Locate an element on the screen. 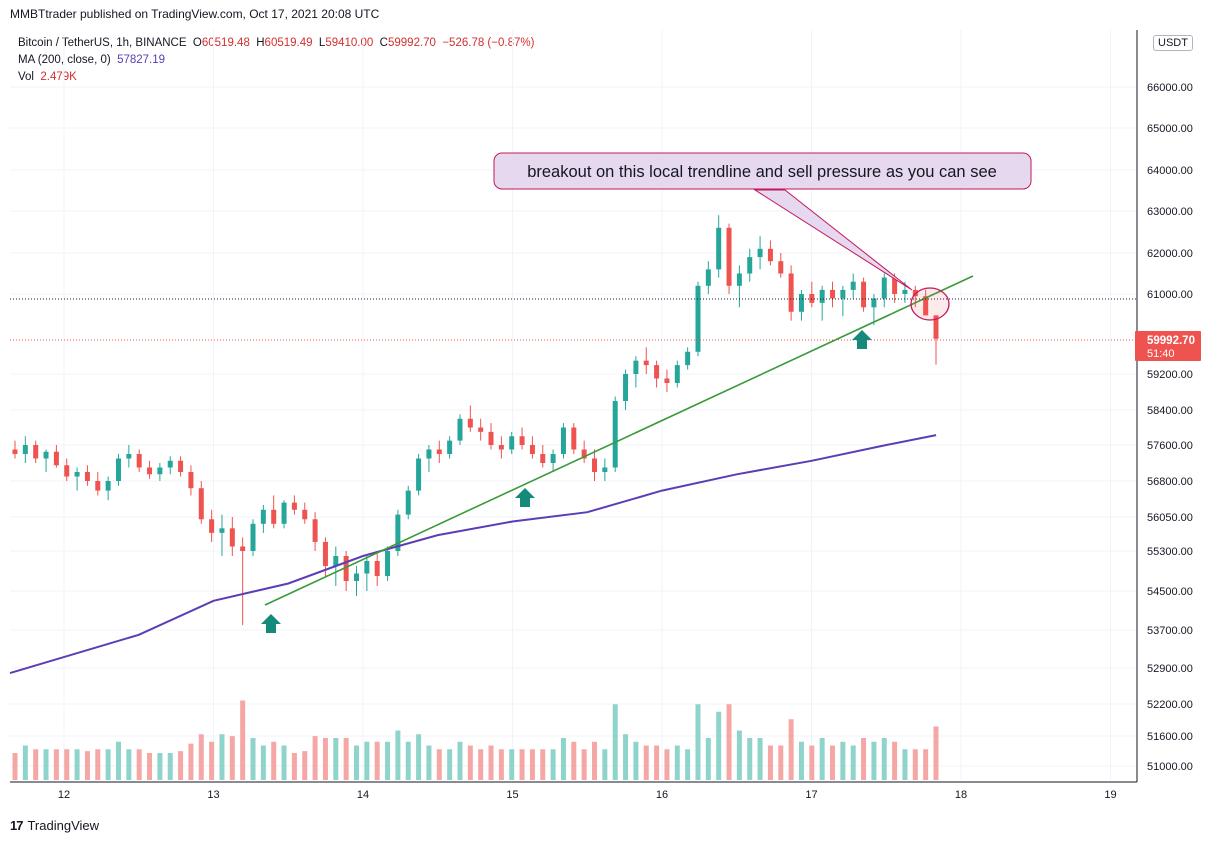 Image resolution: width=1218 pixels, height=843 pixels. price-tick-label: 57600.00 is located at coordinates (1170, 446).